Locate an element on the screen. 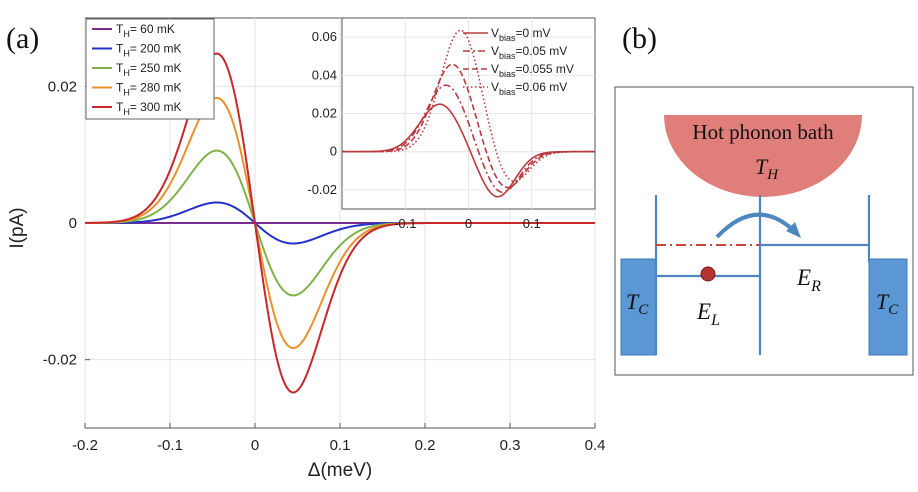 This screenshot has width=918, height=492. x-axis-label: Δ(meV) is located at coordinates (340, 470).